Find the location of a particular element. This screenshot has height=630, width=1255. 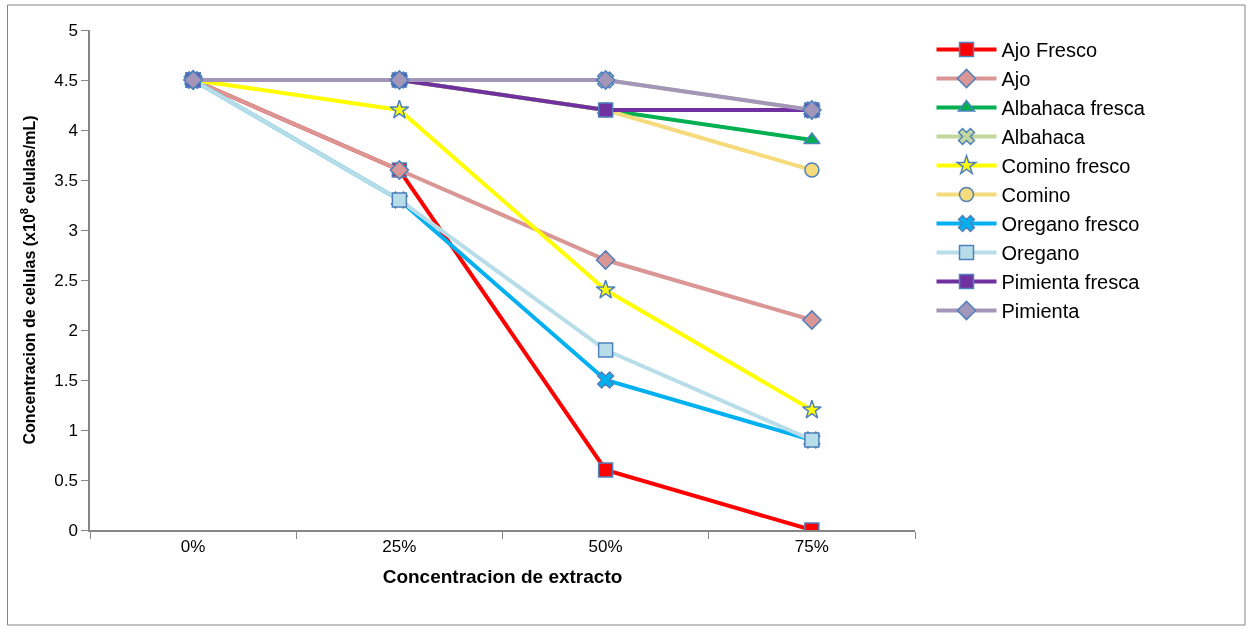

y-tick-label: 1 is located at coordinates (73, 430).